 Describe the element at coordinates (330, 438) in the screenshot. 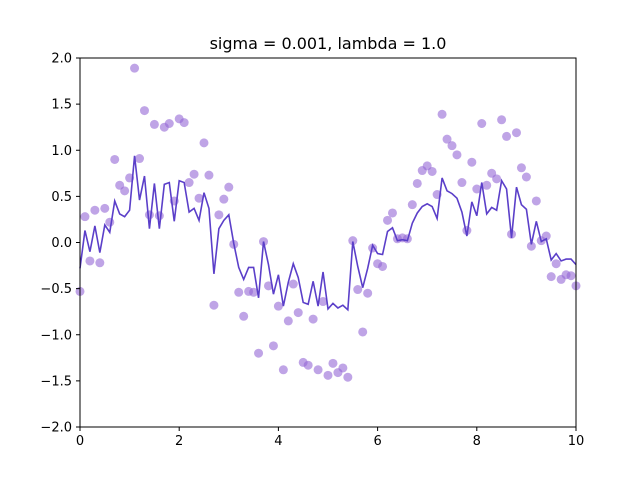

I see `x-axis: 0 2 4 6 8 10` at that location.